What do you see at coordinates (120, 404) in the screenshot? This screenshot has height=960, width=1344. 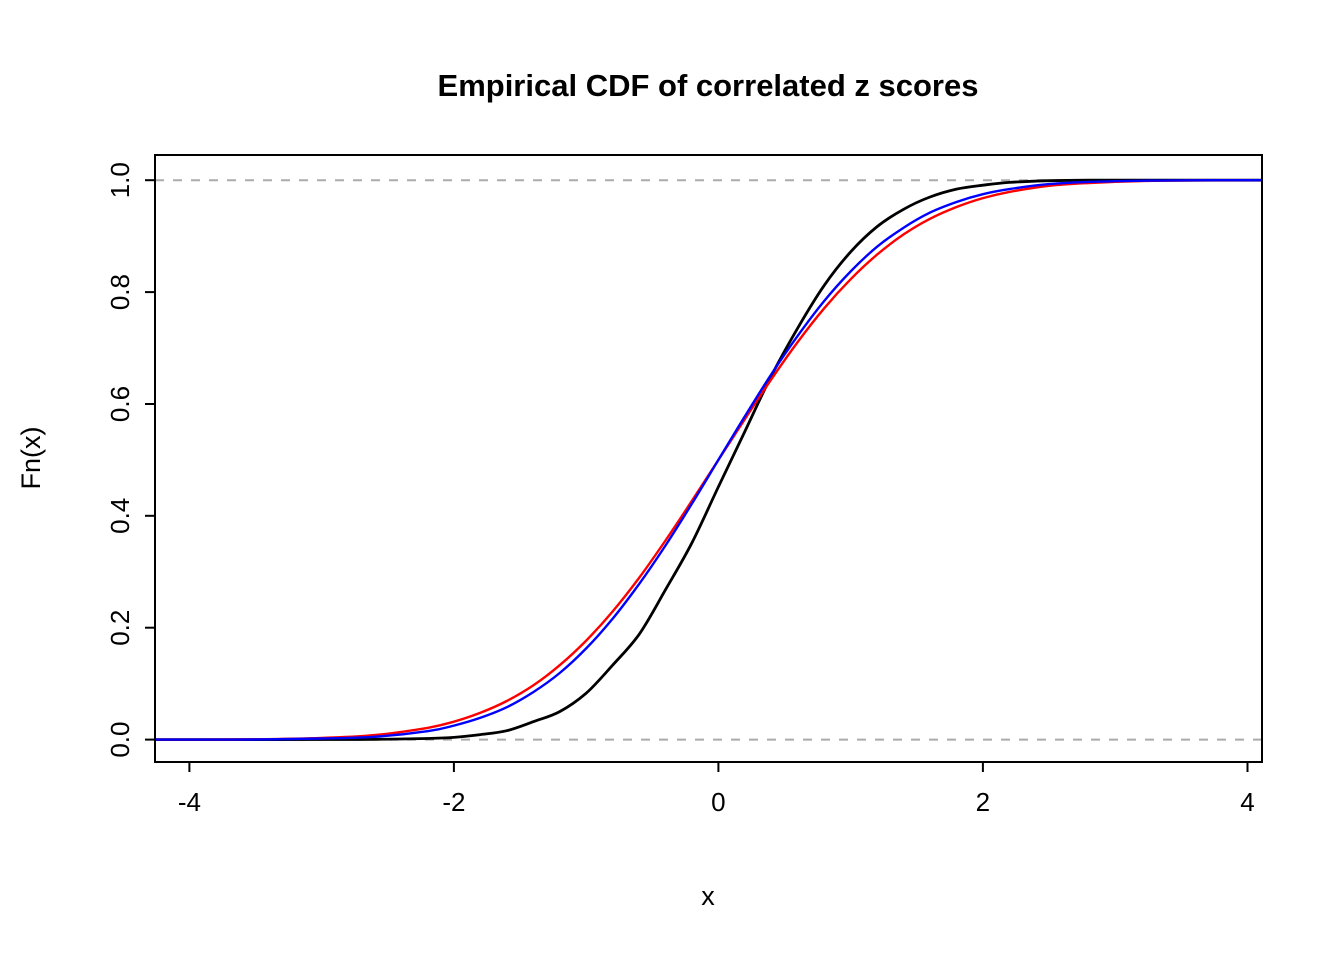 I see `y-tick-label: 0.6` at bounding box center [120, 404].